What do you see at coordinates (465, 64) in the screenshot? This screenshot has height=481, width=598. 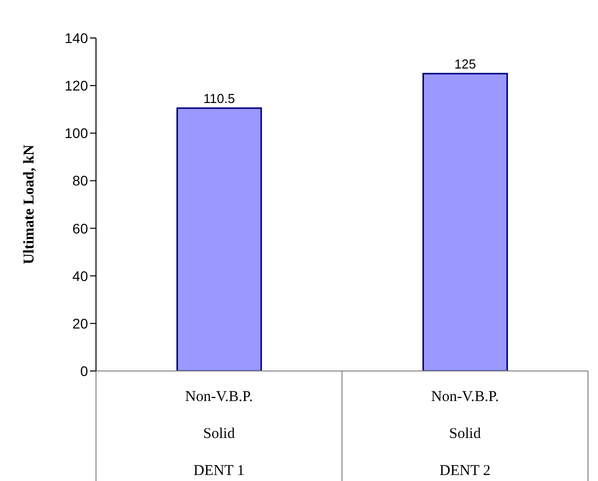 I see `data-label: 125` at bounding box center [465, 64].